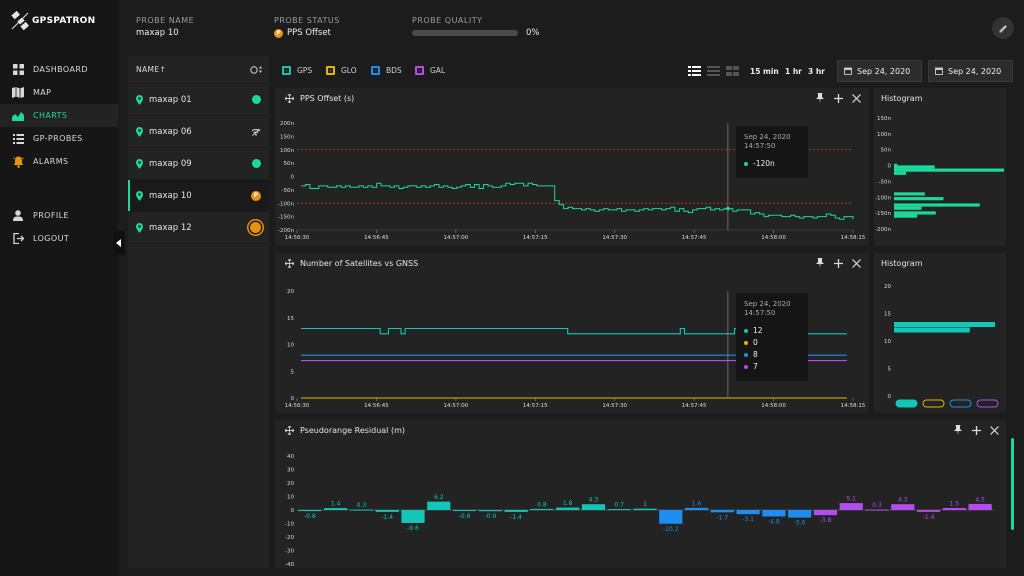 This screenshot has width=1024, height=576. Describe the element at coordinates (816, 71) in the screenshot. I see `range-3hr-button: 3 hr` at that location.